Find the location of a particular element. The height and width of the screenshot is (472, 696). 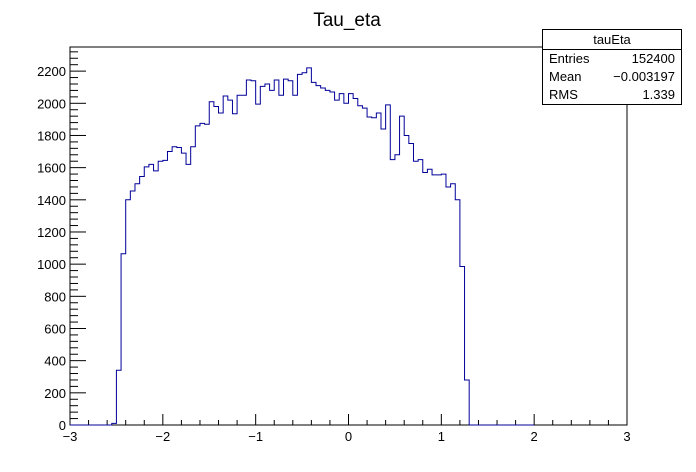

stats-value: 152400 is located at coordinates (653, 58).